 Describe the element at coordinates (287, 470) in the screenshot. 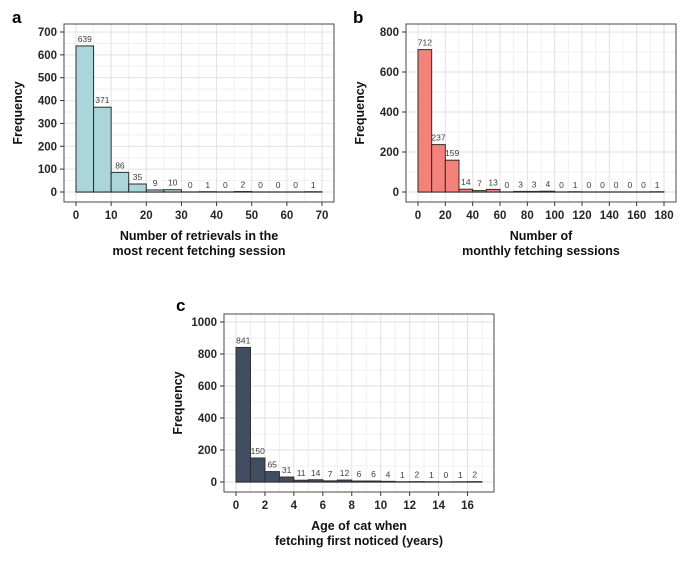

I see `bar-value-label: 31` at that location.